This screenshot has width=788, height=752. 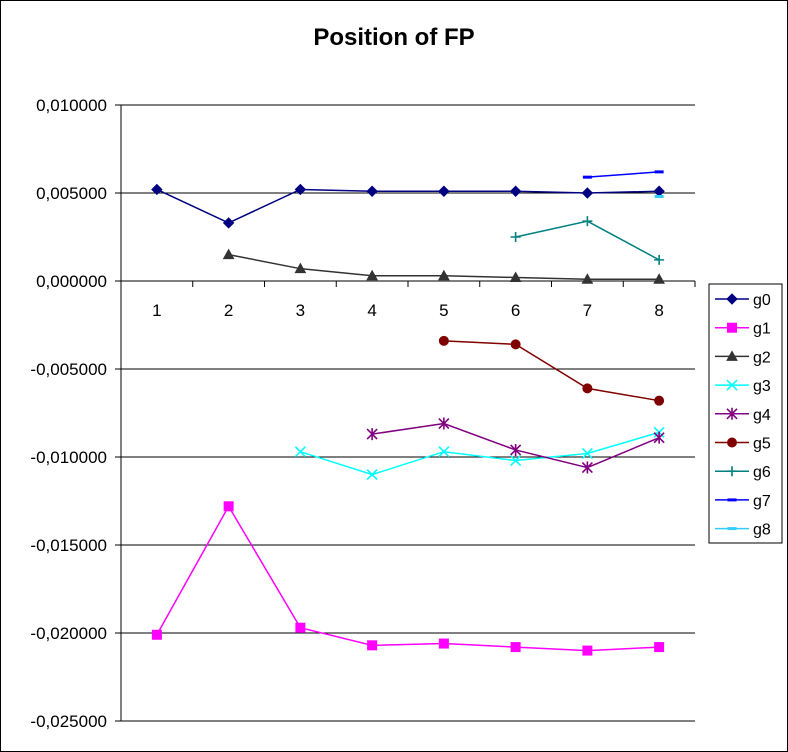 I want to click on series-g5, so click(x=551, y=370).